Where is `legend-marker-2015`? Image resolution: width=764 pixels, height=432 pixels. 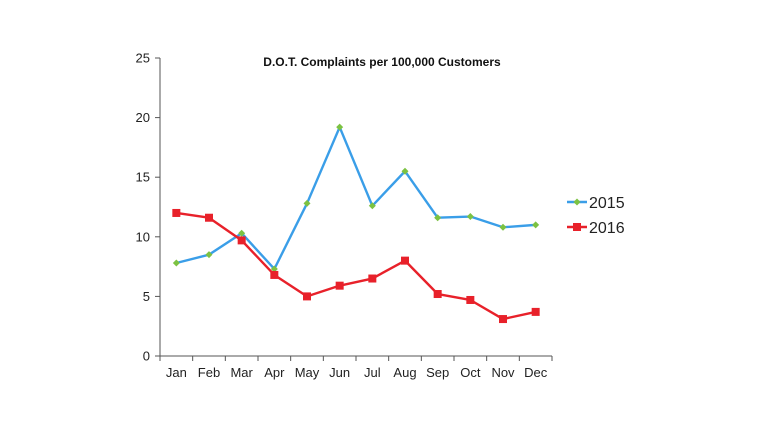 legend-marker-2015 is located at coordinates (577, 202).